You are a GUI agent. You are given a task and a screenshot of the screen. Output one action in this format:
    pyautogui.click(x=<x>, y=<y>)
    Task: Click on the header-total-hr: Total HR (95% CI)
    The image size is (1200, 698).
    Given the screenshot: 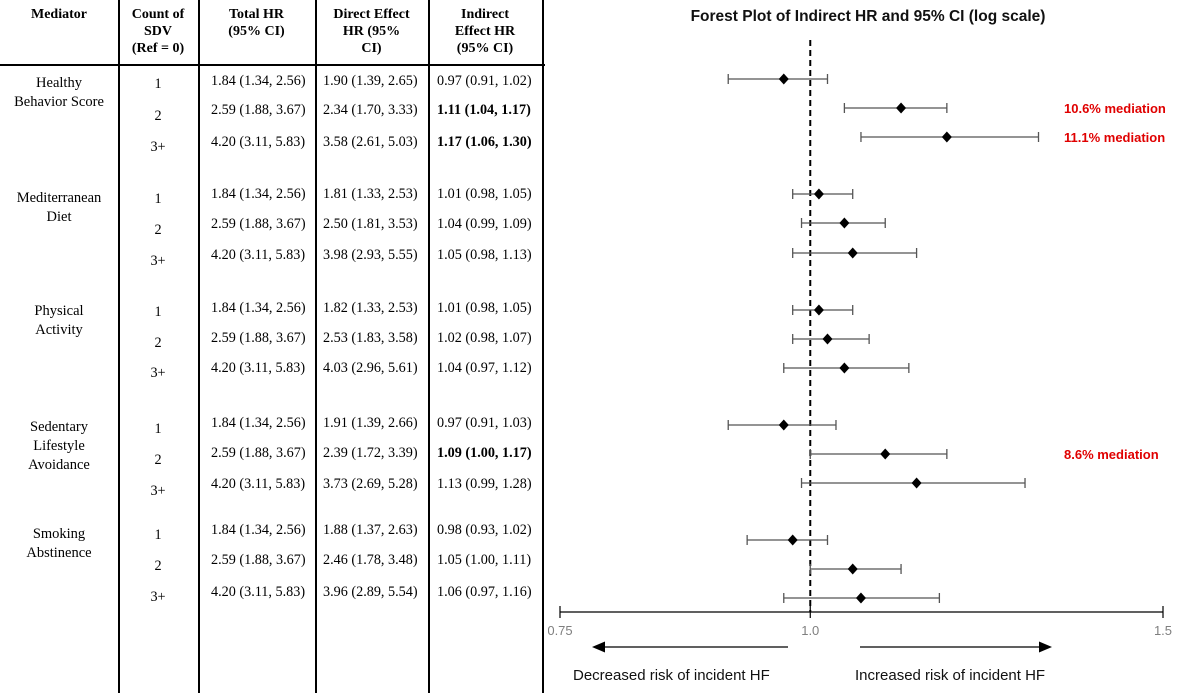 What is the action you would take?
    pyautogui.click(x=256, y=23)
    